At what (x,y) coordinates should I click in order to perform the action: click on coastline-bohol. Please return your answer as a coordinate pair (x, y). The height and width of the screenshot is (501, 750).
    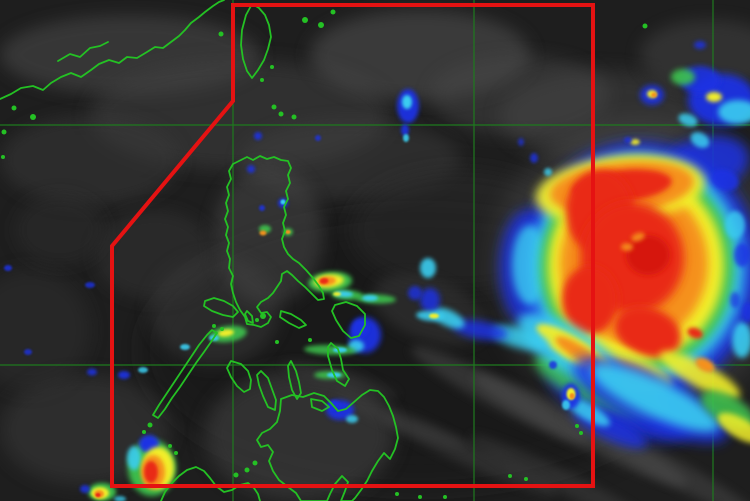
    Looking at the image, I should click on (320, 405).